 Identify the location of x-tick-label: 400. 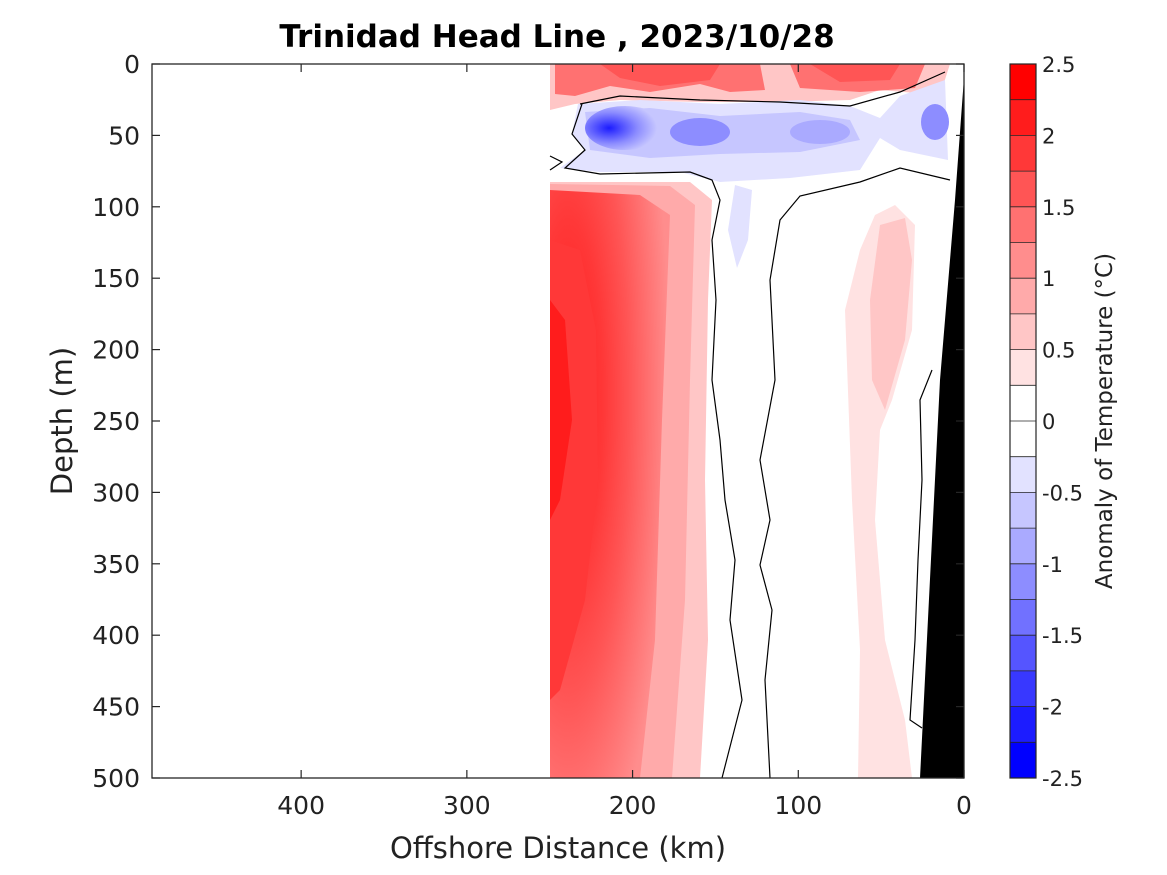
(301, 805).